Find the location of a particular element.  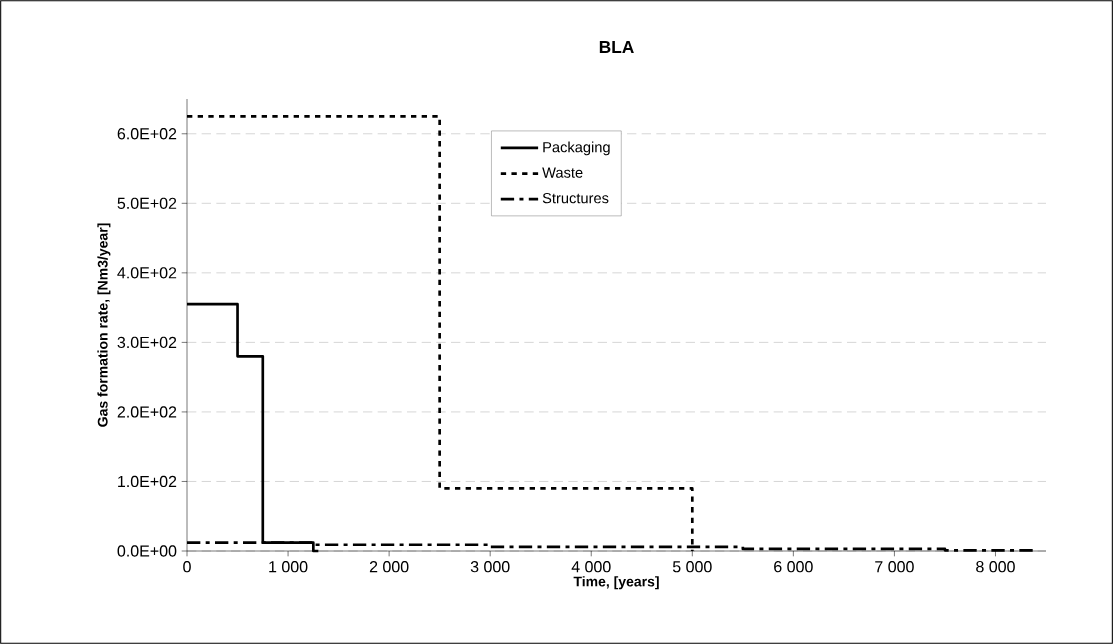

y-tick-label: 4.0E+02 is located at coordinates (147, 273).